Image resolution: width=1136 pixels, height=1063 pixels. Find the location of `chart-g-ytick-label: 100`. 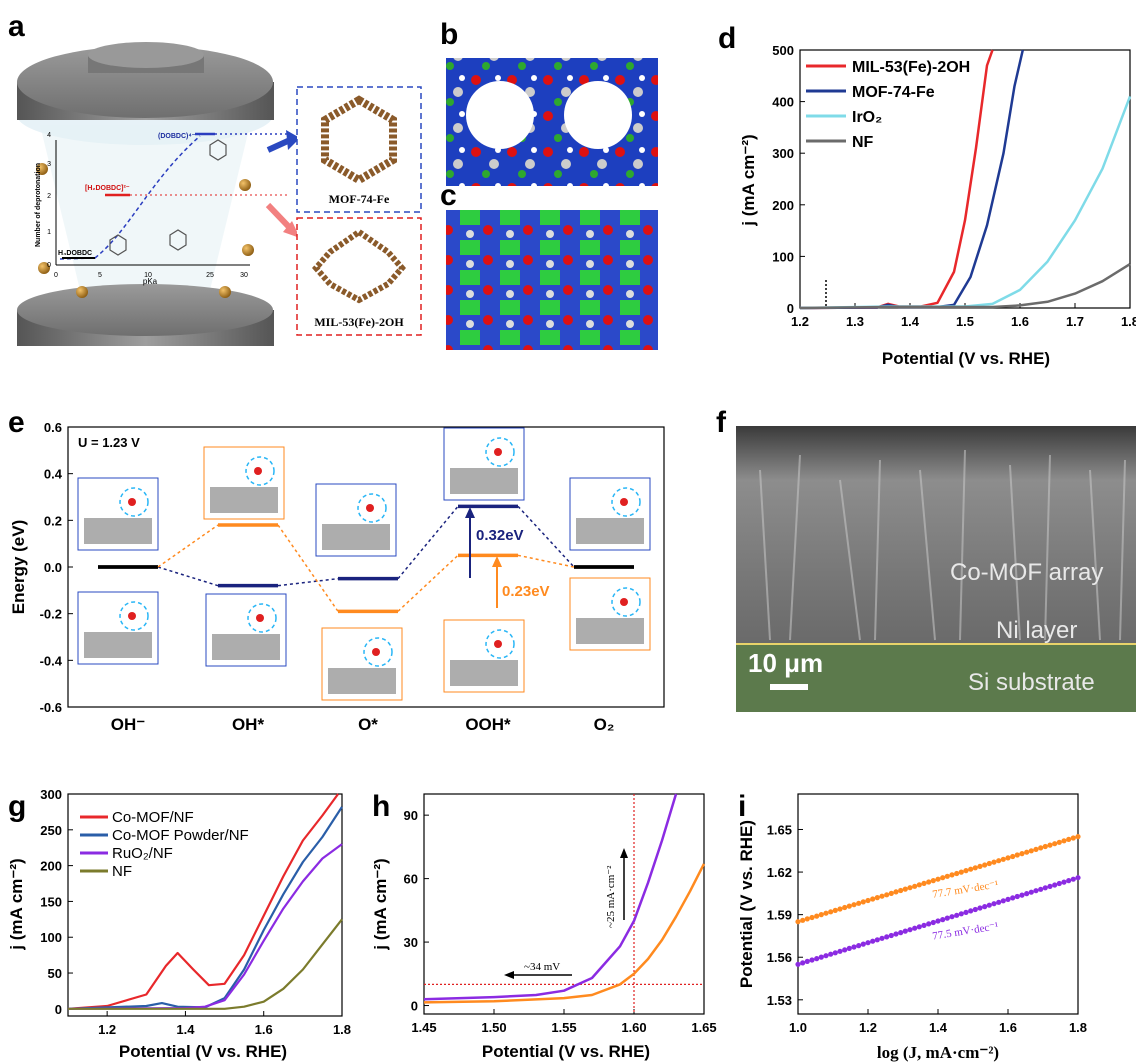

chart-g-ytick-label: 100 is located at coordinates (51, 937).